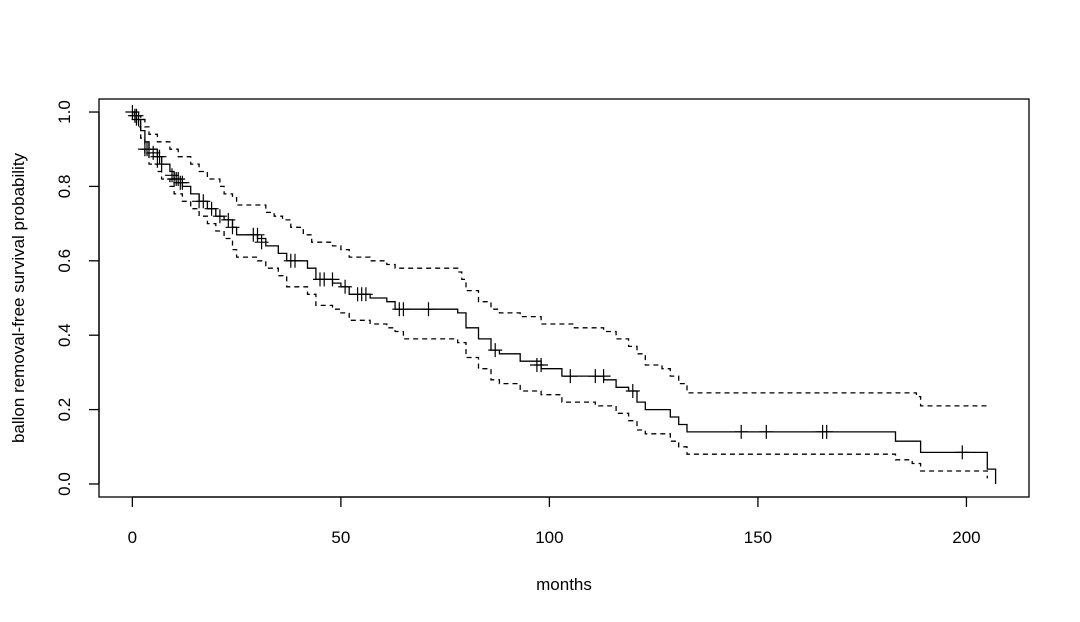 The width and height of the screenshot is (1080, 622). Describe the element at coordinates (966, 537) in the screenshot. I see `x-tick-label: 200` at that location.